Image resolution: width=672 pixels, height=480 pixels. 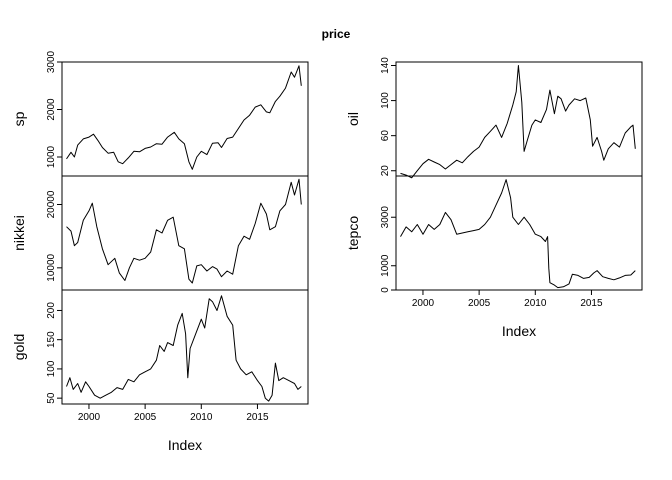 What do you see at coordinates (51, 267) in the screenshot?
I see `nikkei-ytick-label: 10000` at bounding box center [51, 267].